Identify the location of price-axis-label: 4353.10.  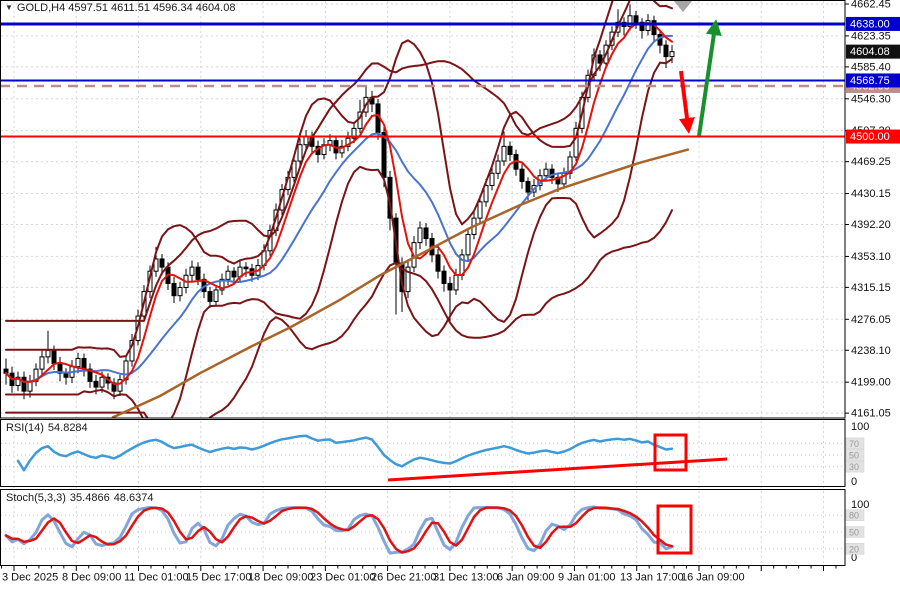
(871, 257).